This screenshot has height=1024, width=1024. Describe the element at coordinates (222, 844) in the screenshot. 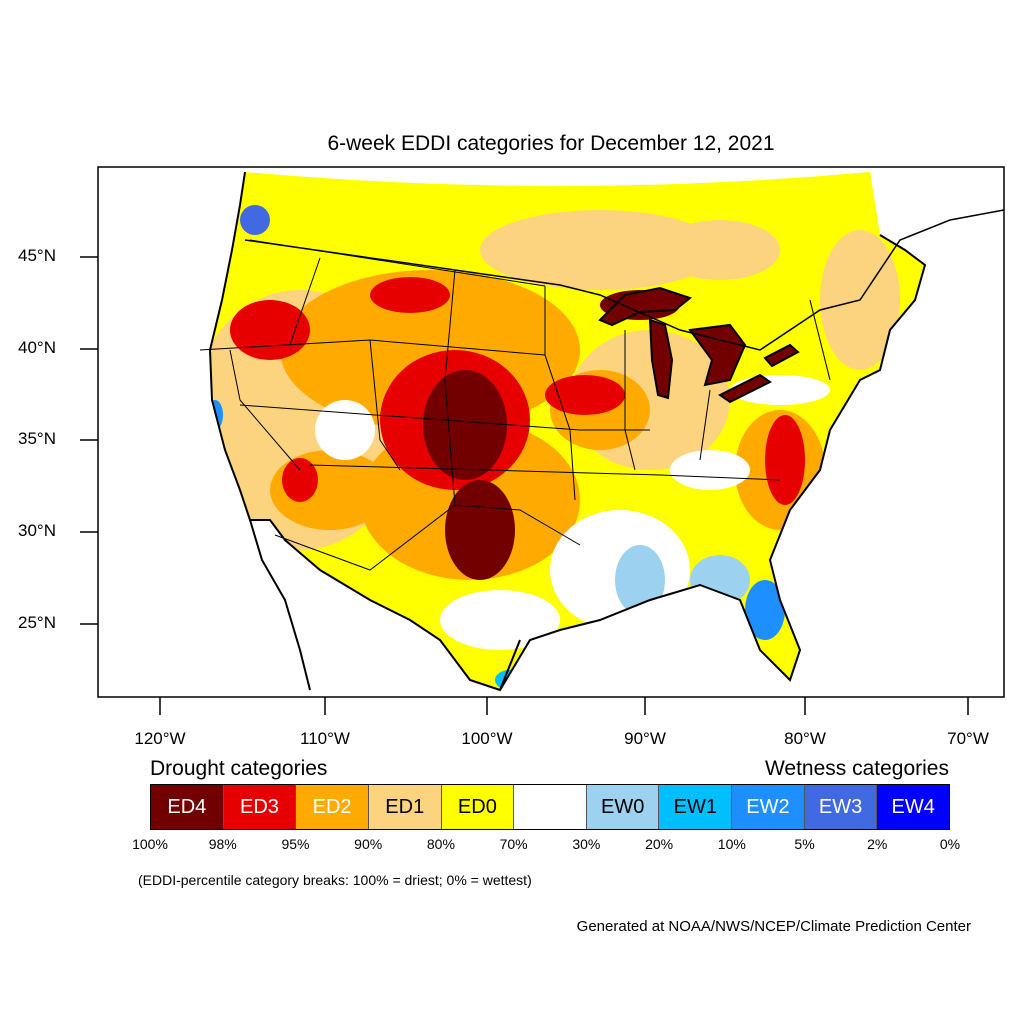

I see `break-label: 98%` at that location.